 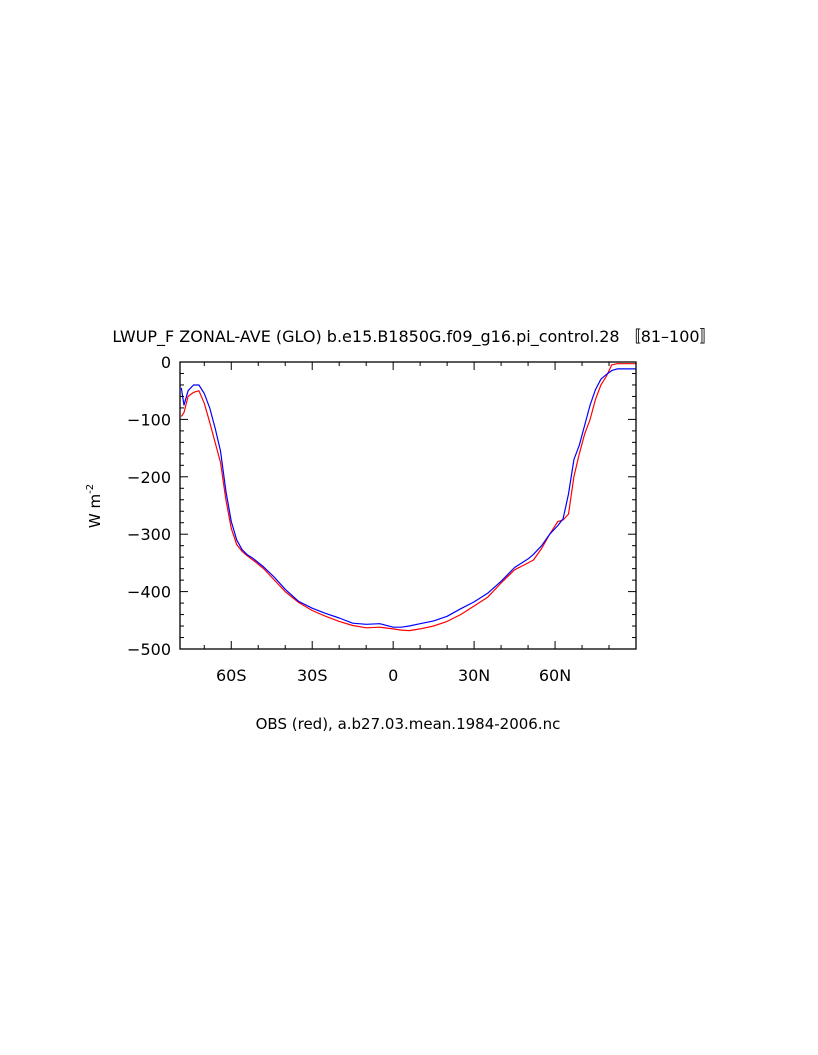 What do you see at coordinates (149, 649) in the screenshot?
I see `y-tick-label: −500` at bounding box center [149, 649].